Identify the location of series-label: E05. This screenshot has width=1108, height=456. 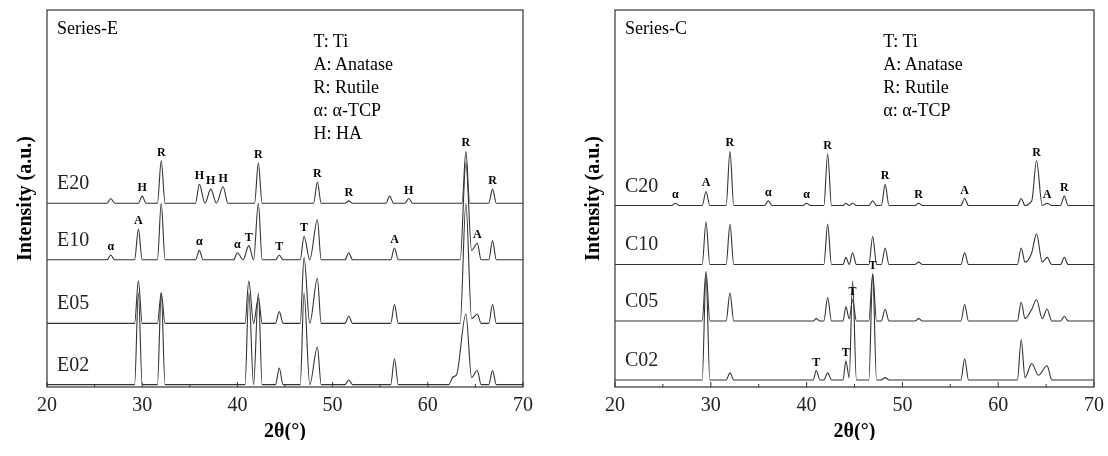
(73, 302).